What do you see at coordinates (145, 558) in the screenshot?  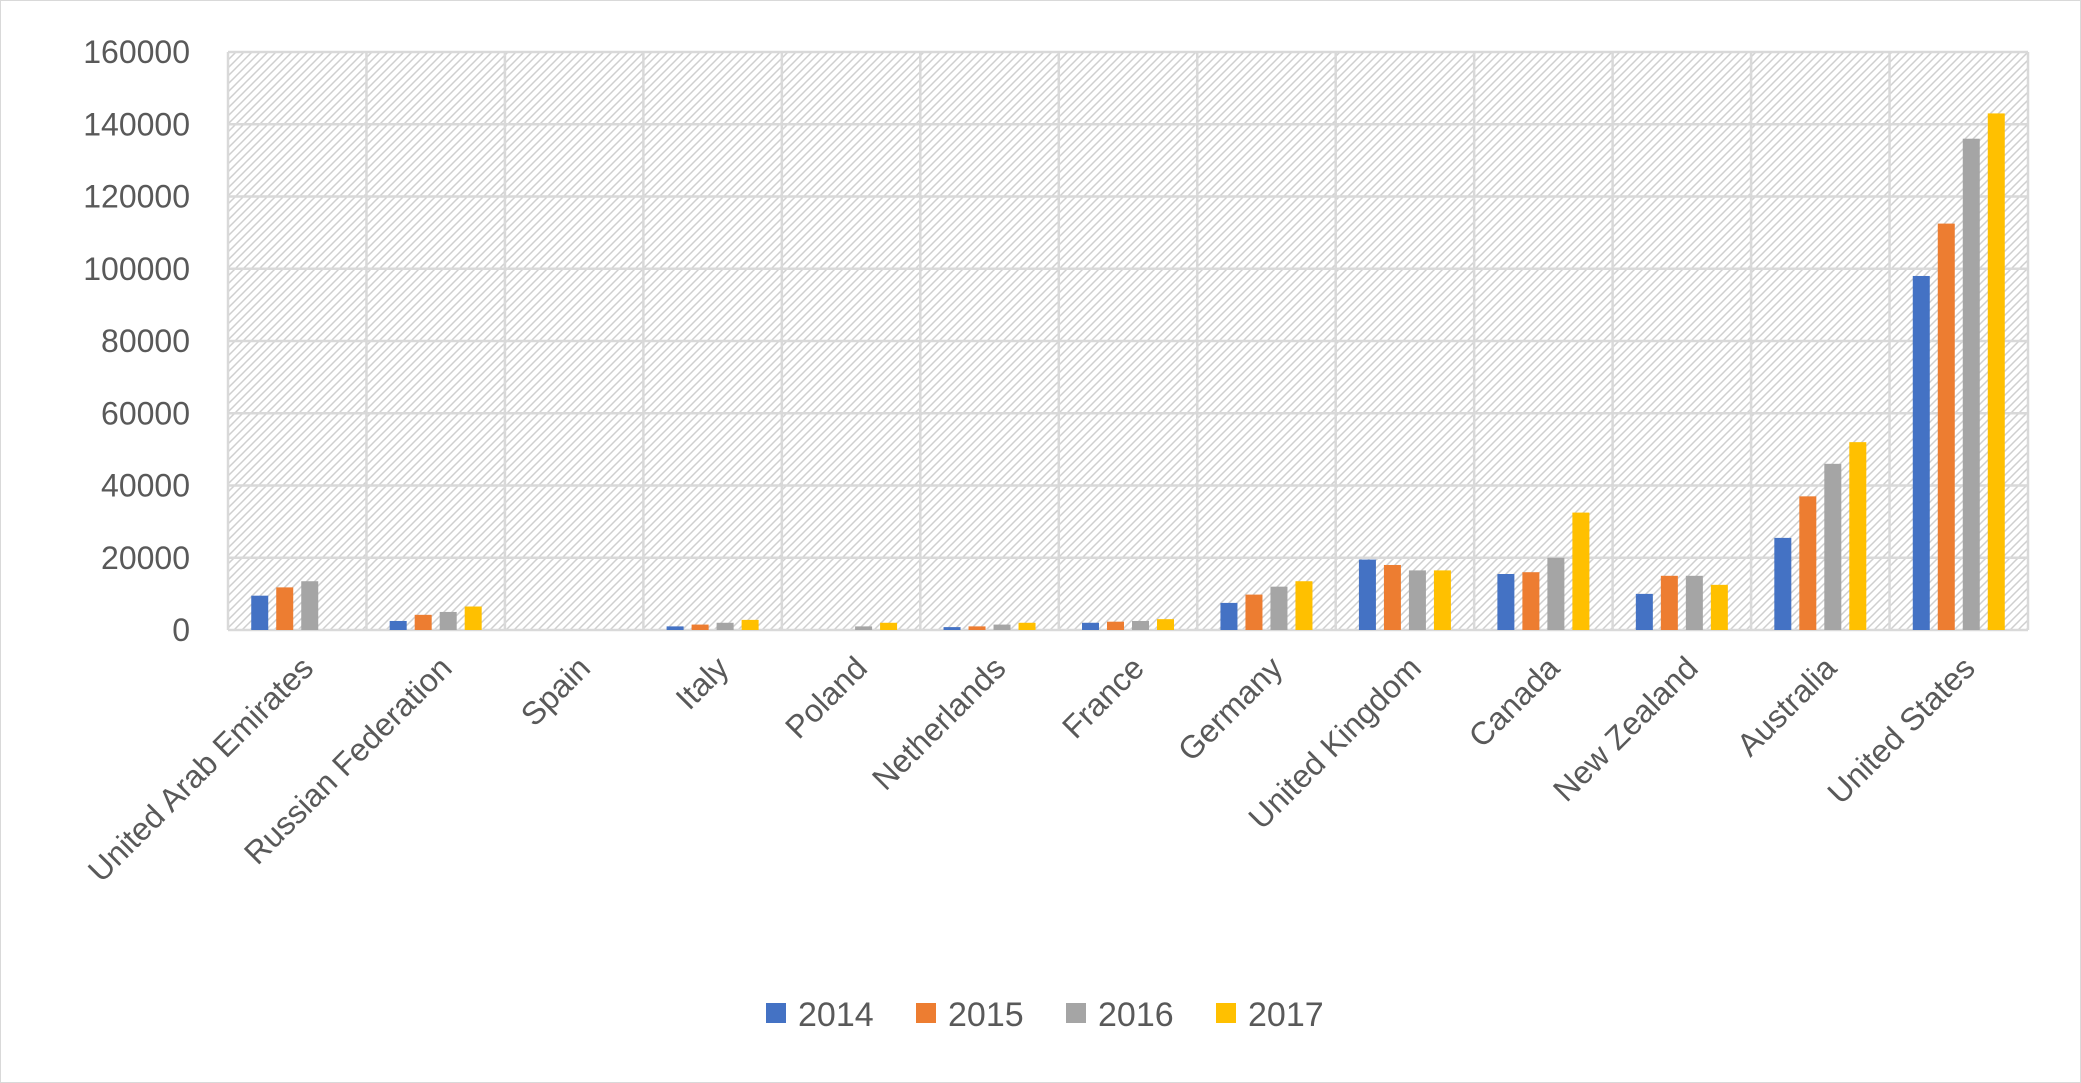 I see `y-tick-label: 20000` at bounding box center [145, 558].